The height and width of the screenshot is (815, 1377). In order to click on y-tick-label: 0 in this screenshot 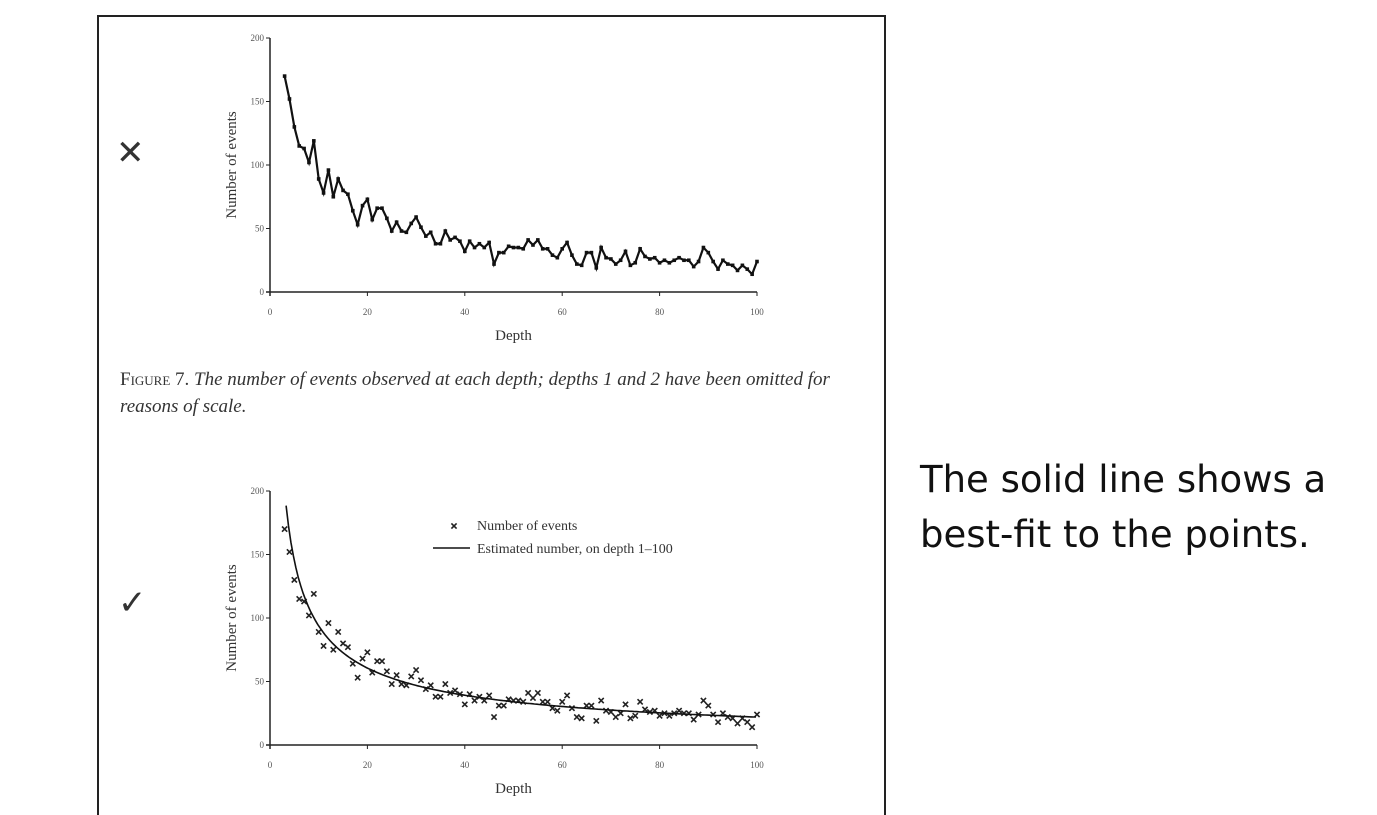, I will do `click(262, 745)`.